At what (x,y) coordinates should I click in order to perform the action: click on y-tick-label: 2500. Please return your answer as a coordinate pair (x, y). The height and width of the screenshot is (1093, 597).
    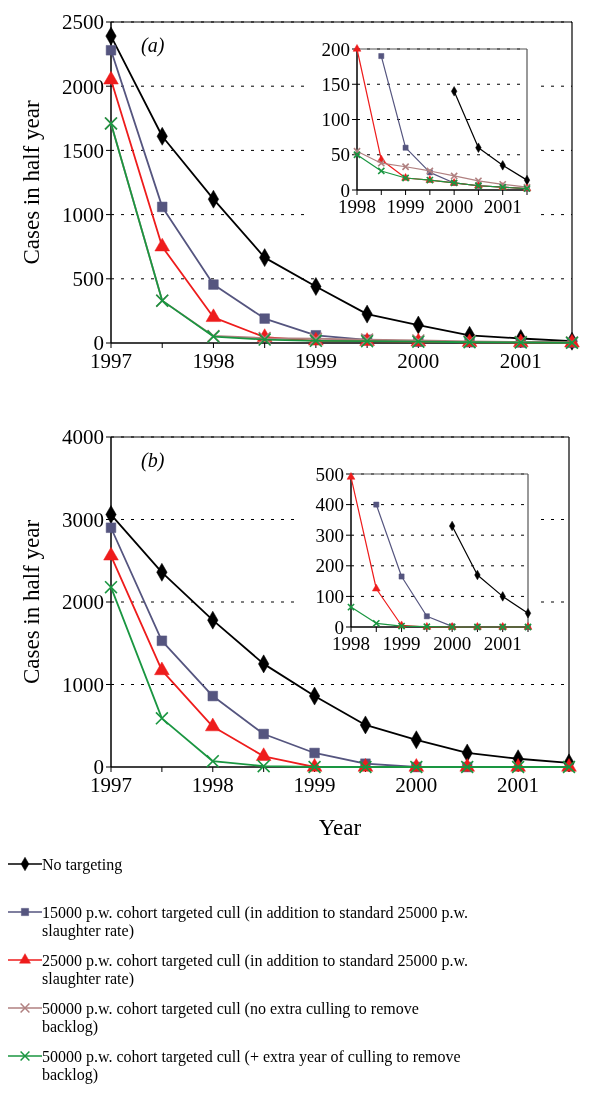
    Looking at the image, I should click on (83, 22).